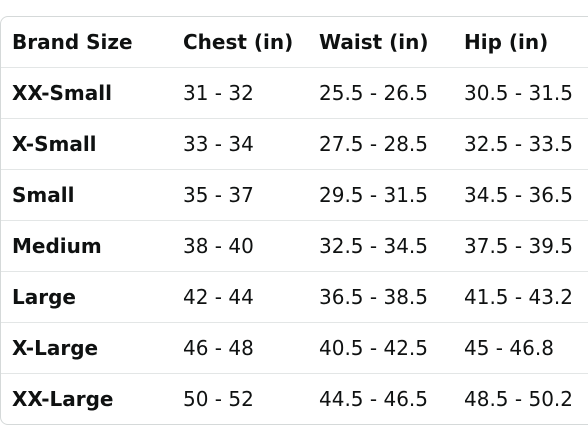 Image resolution: width=588 pixels, height=441 pixels. What do you see at coordinates (218, 93) in the screenshot?
I see `chest-value: 31 - 32` at bounding box center [218, 93].